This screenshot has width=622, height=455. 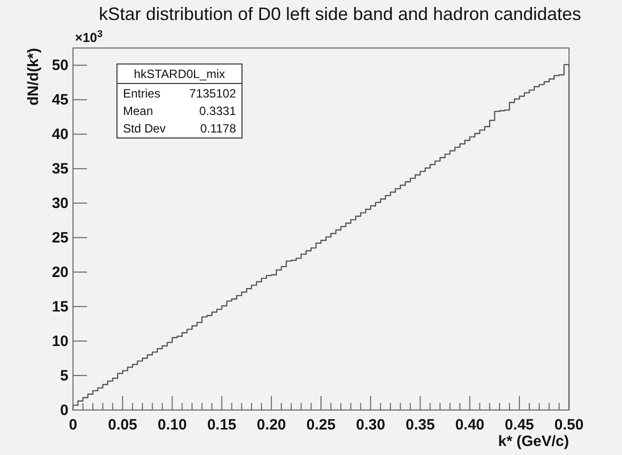 I want to click on x-tick-label: 0.15, so click(x=221, y=425).